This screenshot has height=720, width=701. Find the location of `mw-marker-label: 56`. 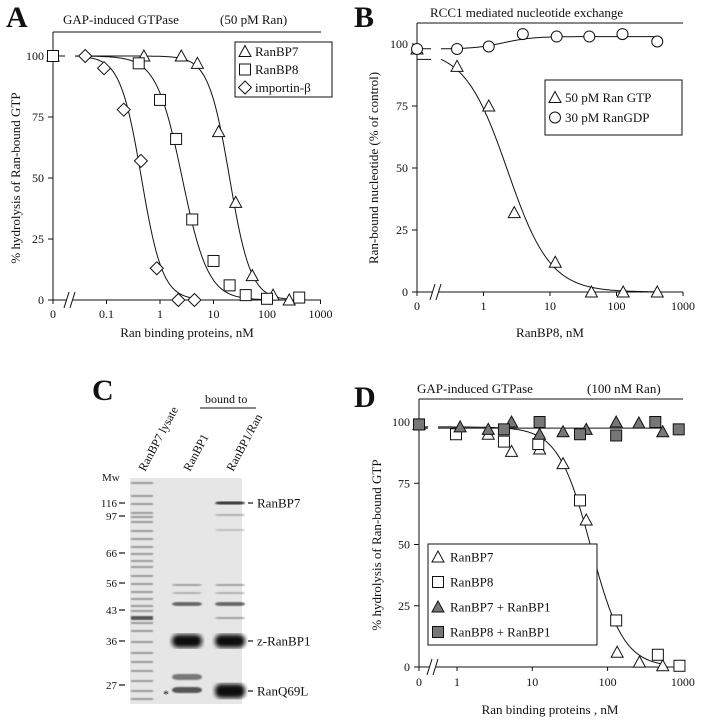

mw-marker-label: 56 is located at coordinates (112, 584).